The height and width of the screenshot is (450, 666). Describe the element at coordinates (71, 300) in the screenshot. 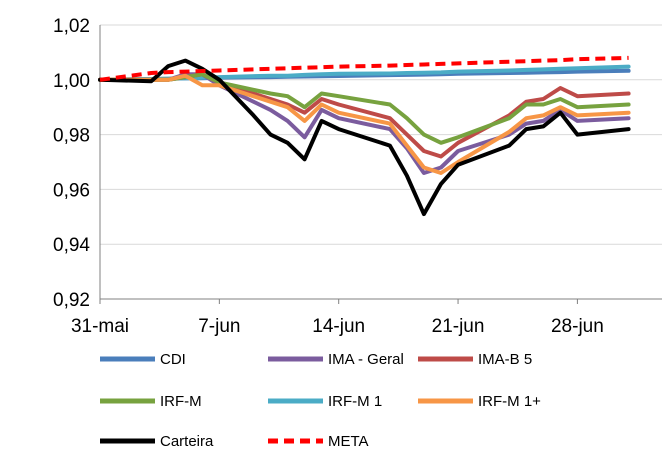

I see `y-tick-label: 0,92` at that location.